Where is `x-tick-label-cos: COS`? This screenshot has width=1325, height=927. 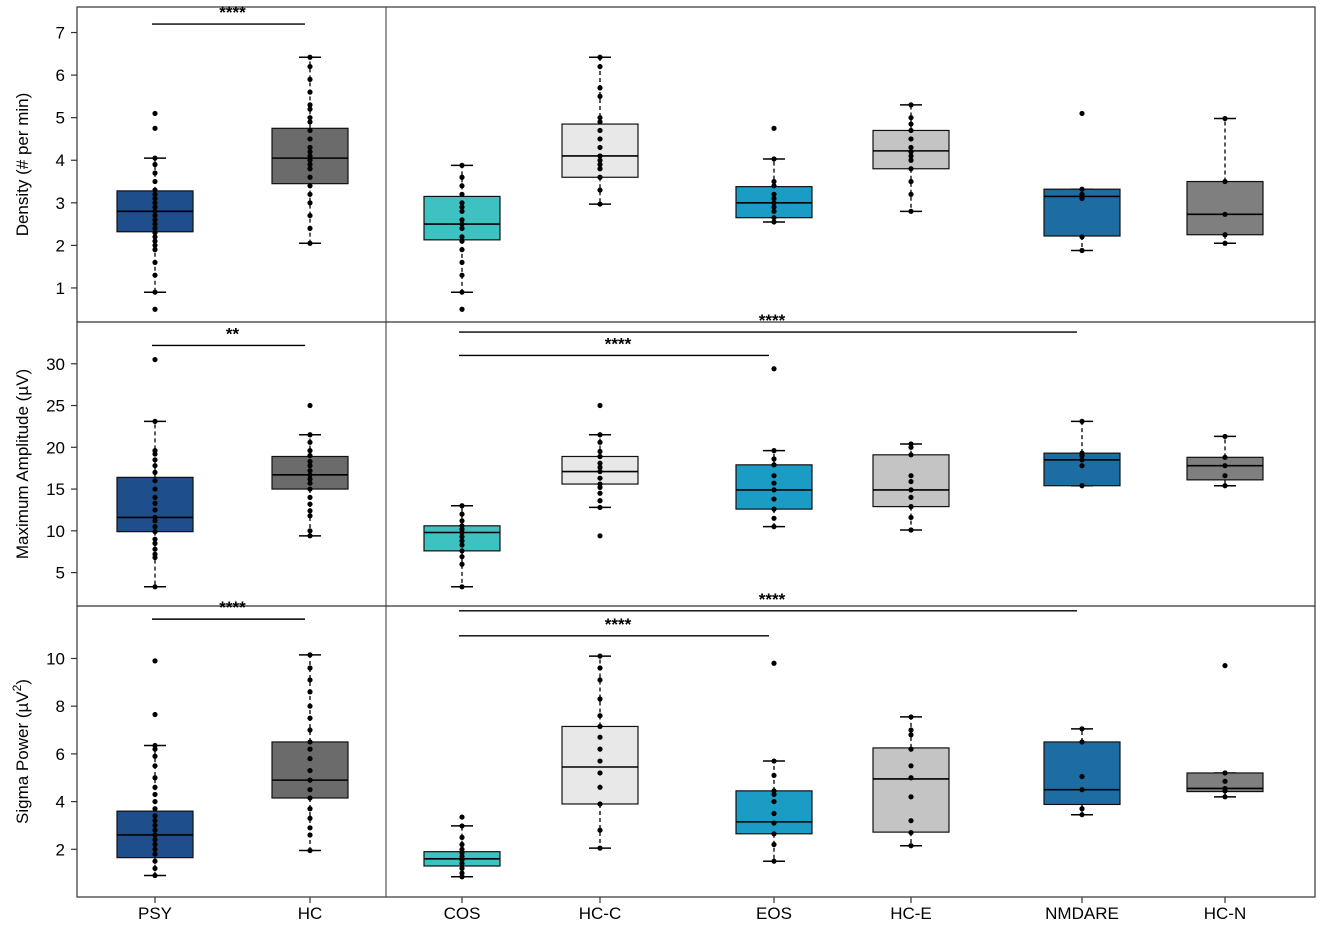 x-tick-label-cos: COS is located at coordinates (462, 913).